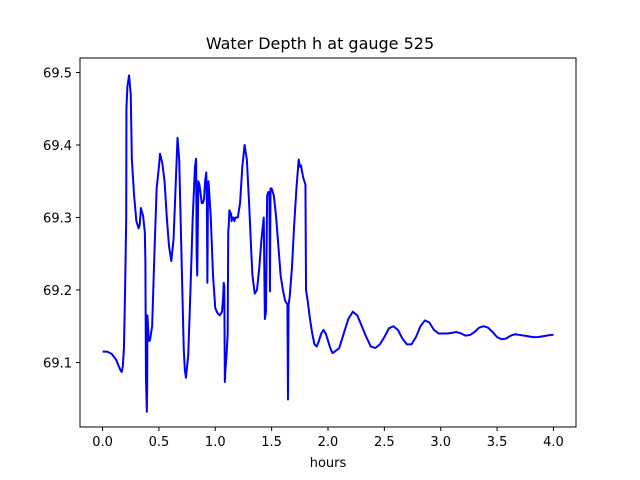 The width and height of the screenshot is (640, 480). I want to click on y-tick-label: 69.3, so click(57, 218).